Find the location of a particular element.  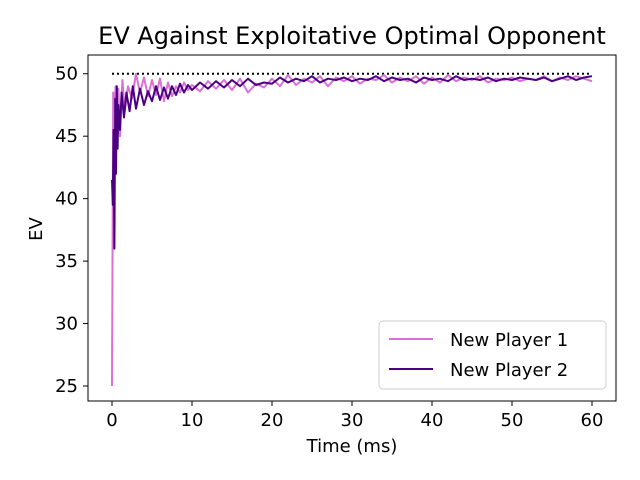

y-tick-label: 35 is located at coordinates (66, 261).